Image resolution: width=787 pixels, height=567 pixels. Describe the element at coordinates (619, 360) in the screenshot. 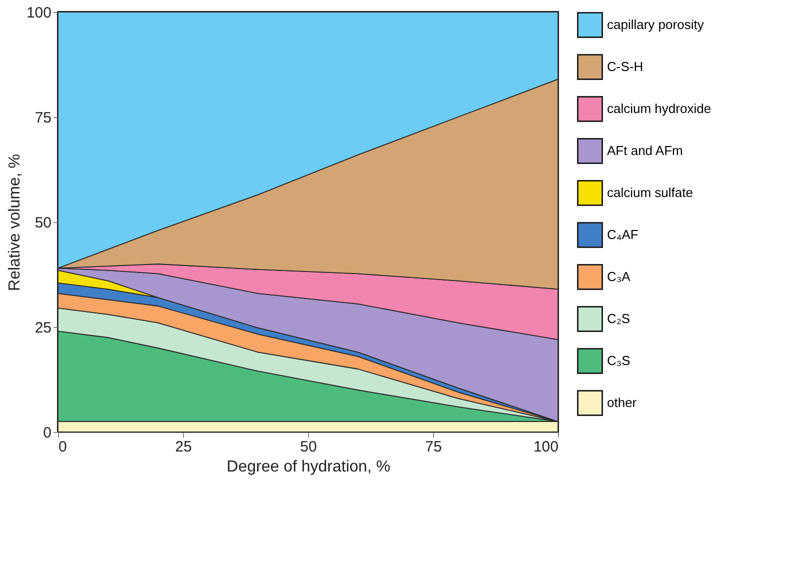

I see `legend-label: C₃S` at that location.